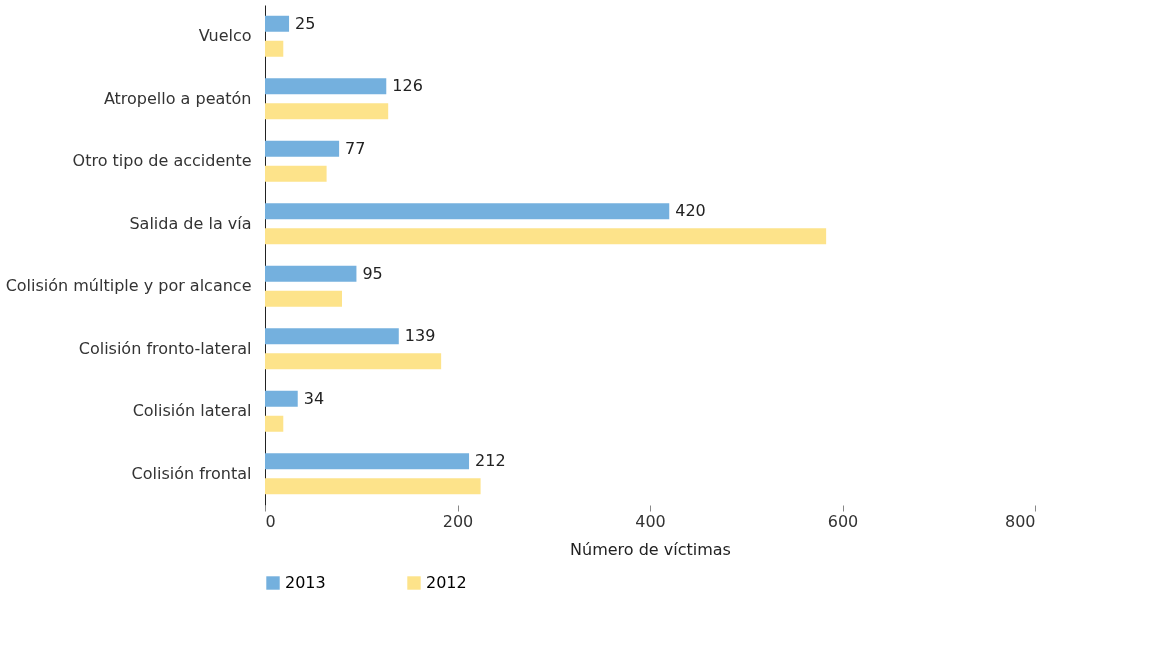 Image resolution: width=1174 pixels, height=662 pixels. What do you see at coordinates (690, 211) in the screenshot?
I see `data-label: 420` at bounding box center [690, 211].